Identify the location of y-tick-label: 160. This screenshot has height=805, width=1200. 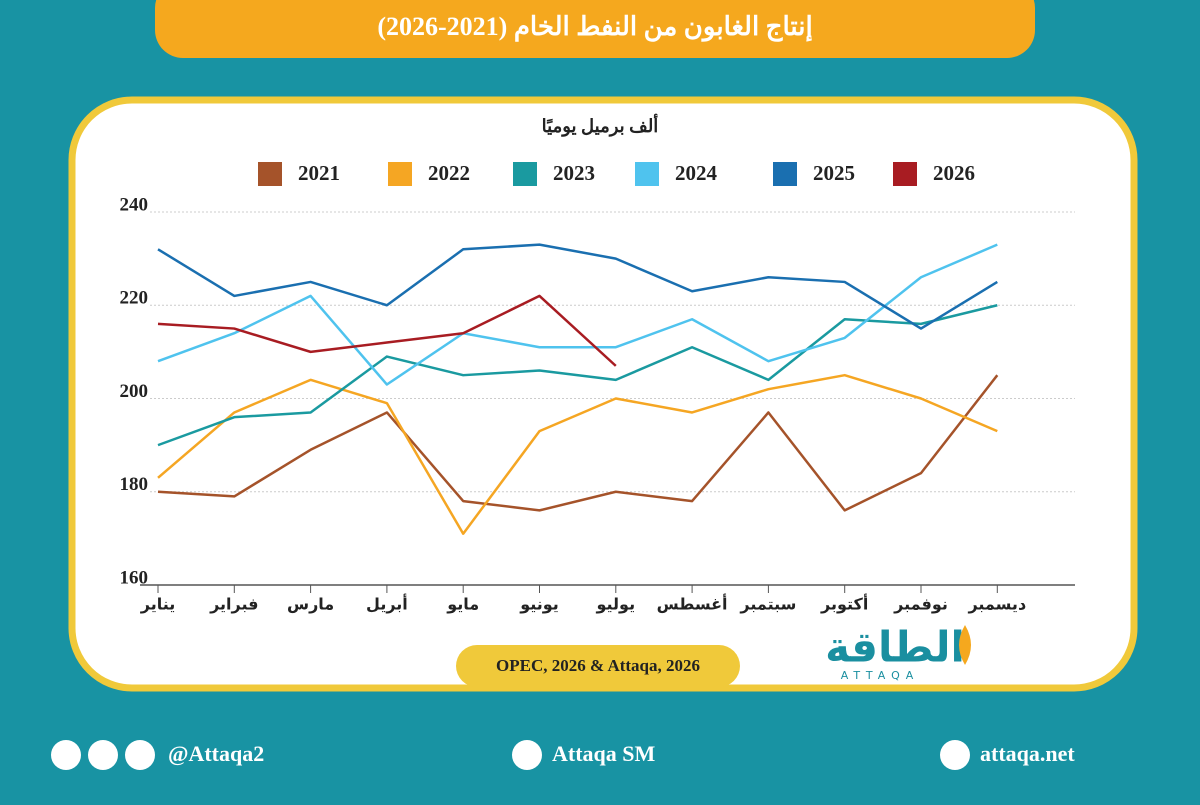
(134, 577).